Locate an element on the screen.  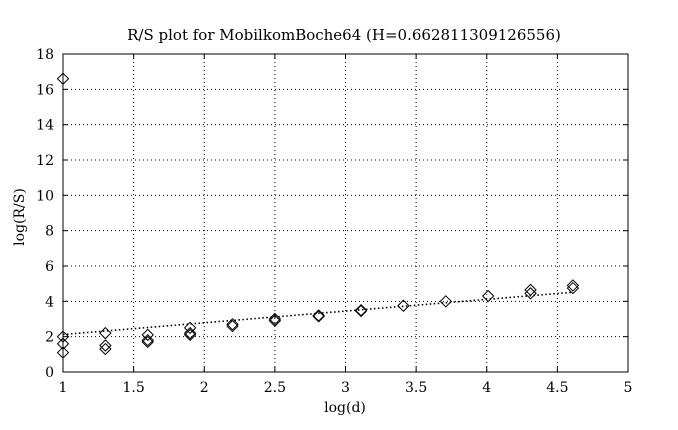
x-tick-labels: 1 1.5 2 2.5 3 3.5 4 4.5 5 is located at coordinates (346, 388).